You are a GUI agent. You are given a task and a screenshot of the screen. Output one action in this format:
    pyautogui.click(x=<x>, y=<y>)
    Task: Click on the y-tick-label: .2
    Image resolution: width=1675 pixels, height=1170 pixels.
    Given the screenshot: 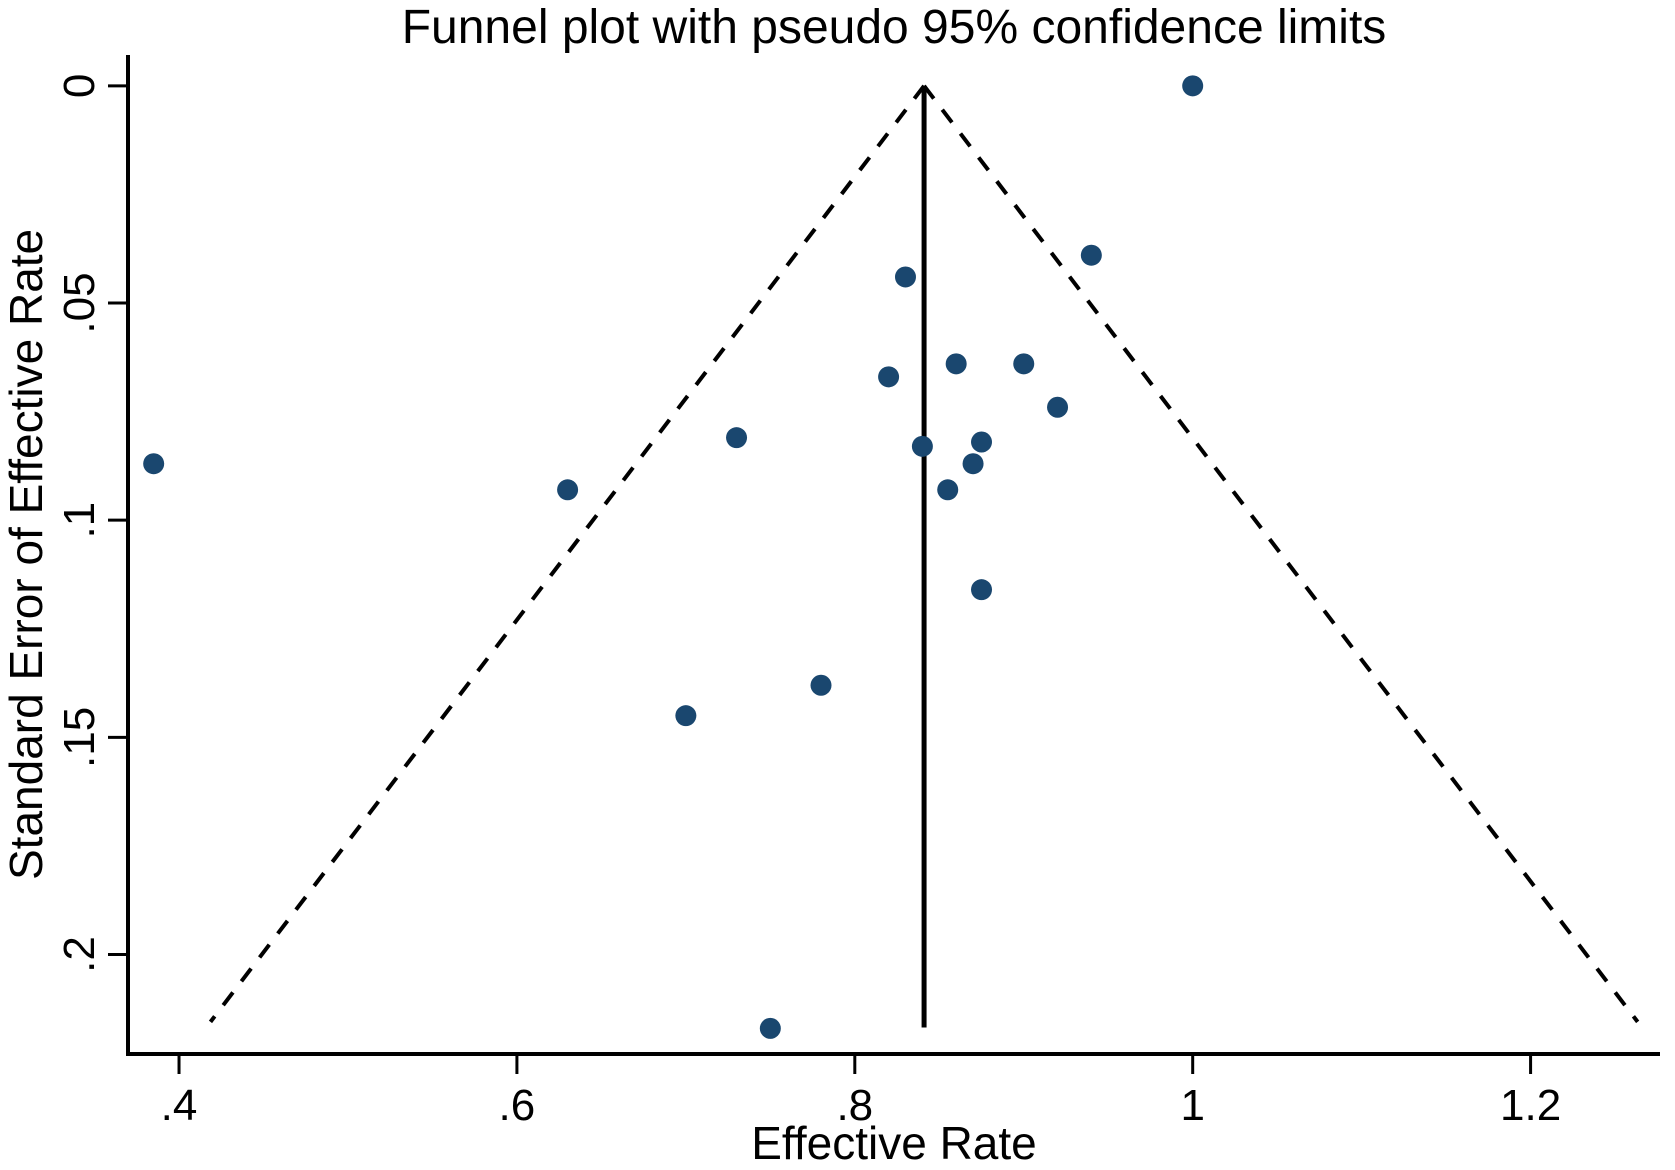 What is the action you would take?
    pyautogui.click(x=79, y=954)
    